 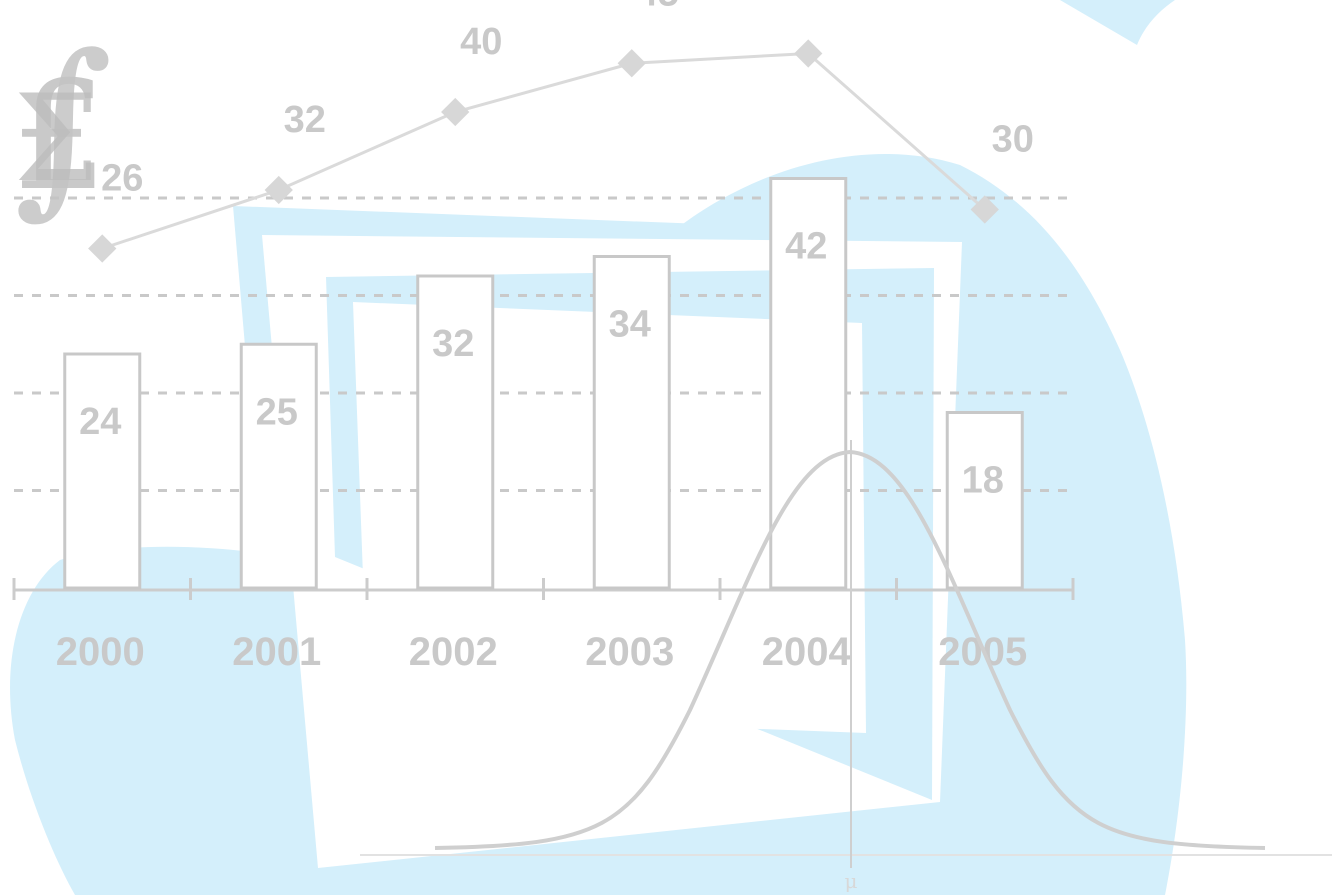 I want to click on background-swoosh, so click(x=1117, y=22).